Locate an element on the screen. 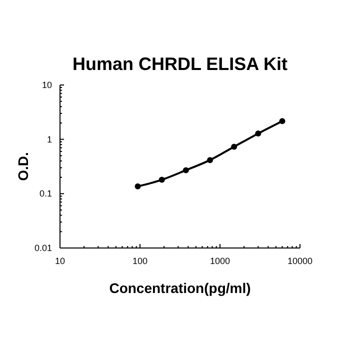 The height and width of the screenshot is (350, 350). y-tick-label: 10 is located at coordinates (47, 85).